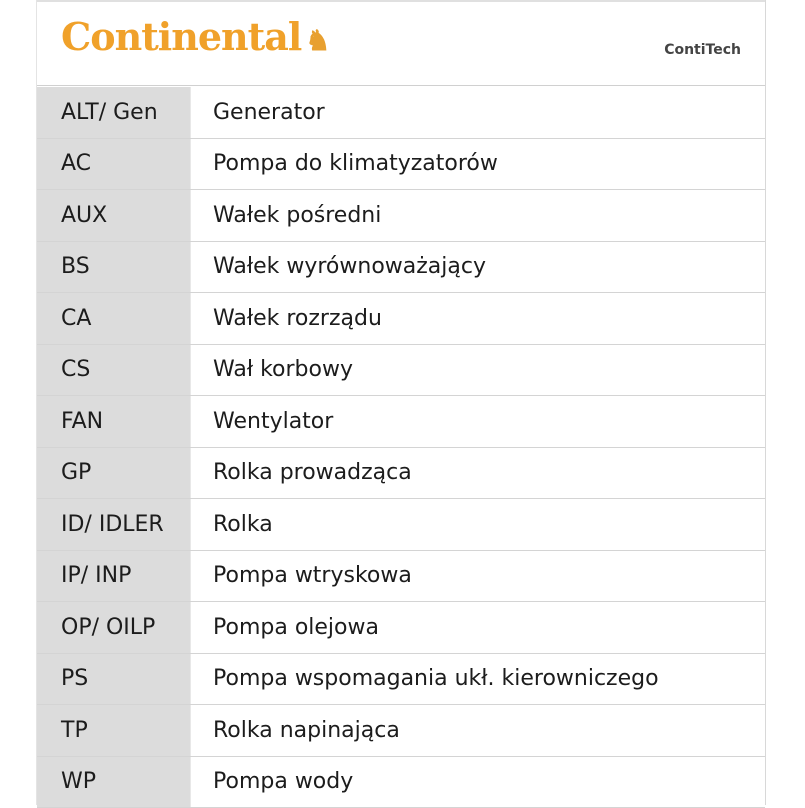 The height and width of the screenshot is (808, 805). Describe the element at coordinates (477, 421) in the screenshot. I see `description-cell: Wentylator` at that location.